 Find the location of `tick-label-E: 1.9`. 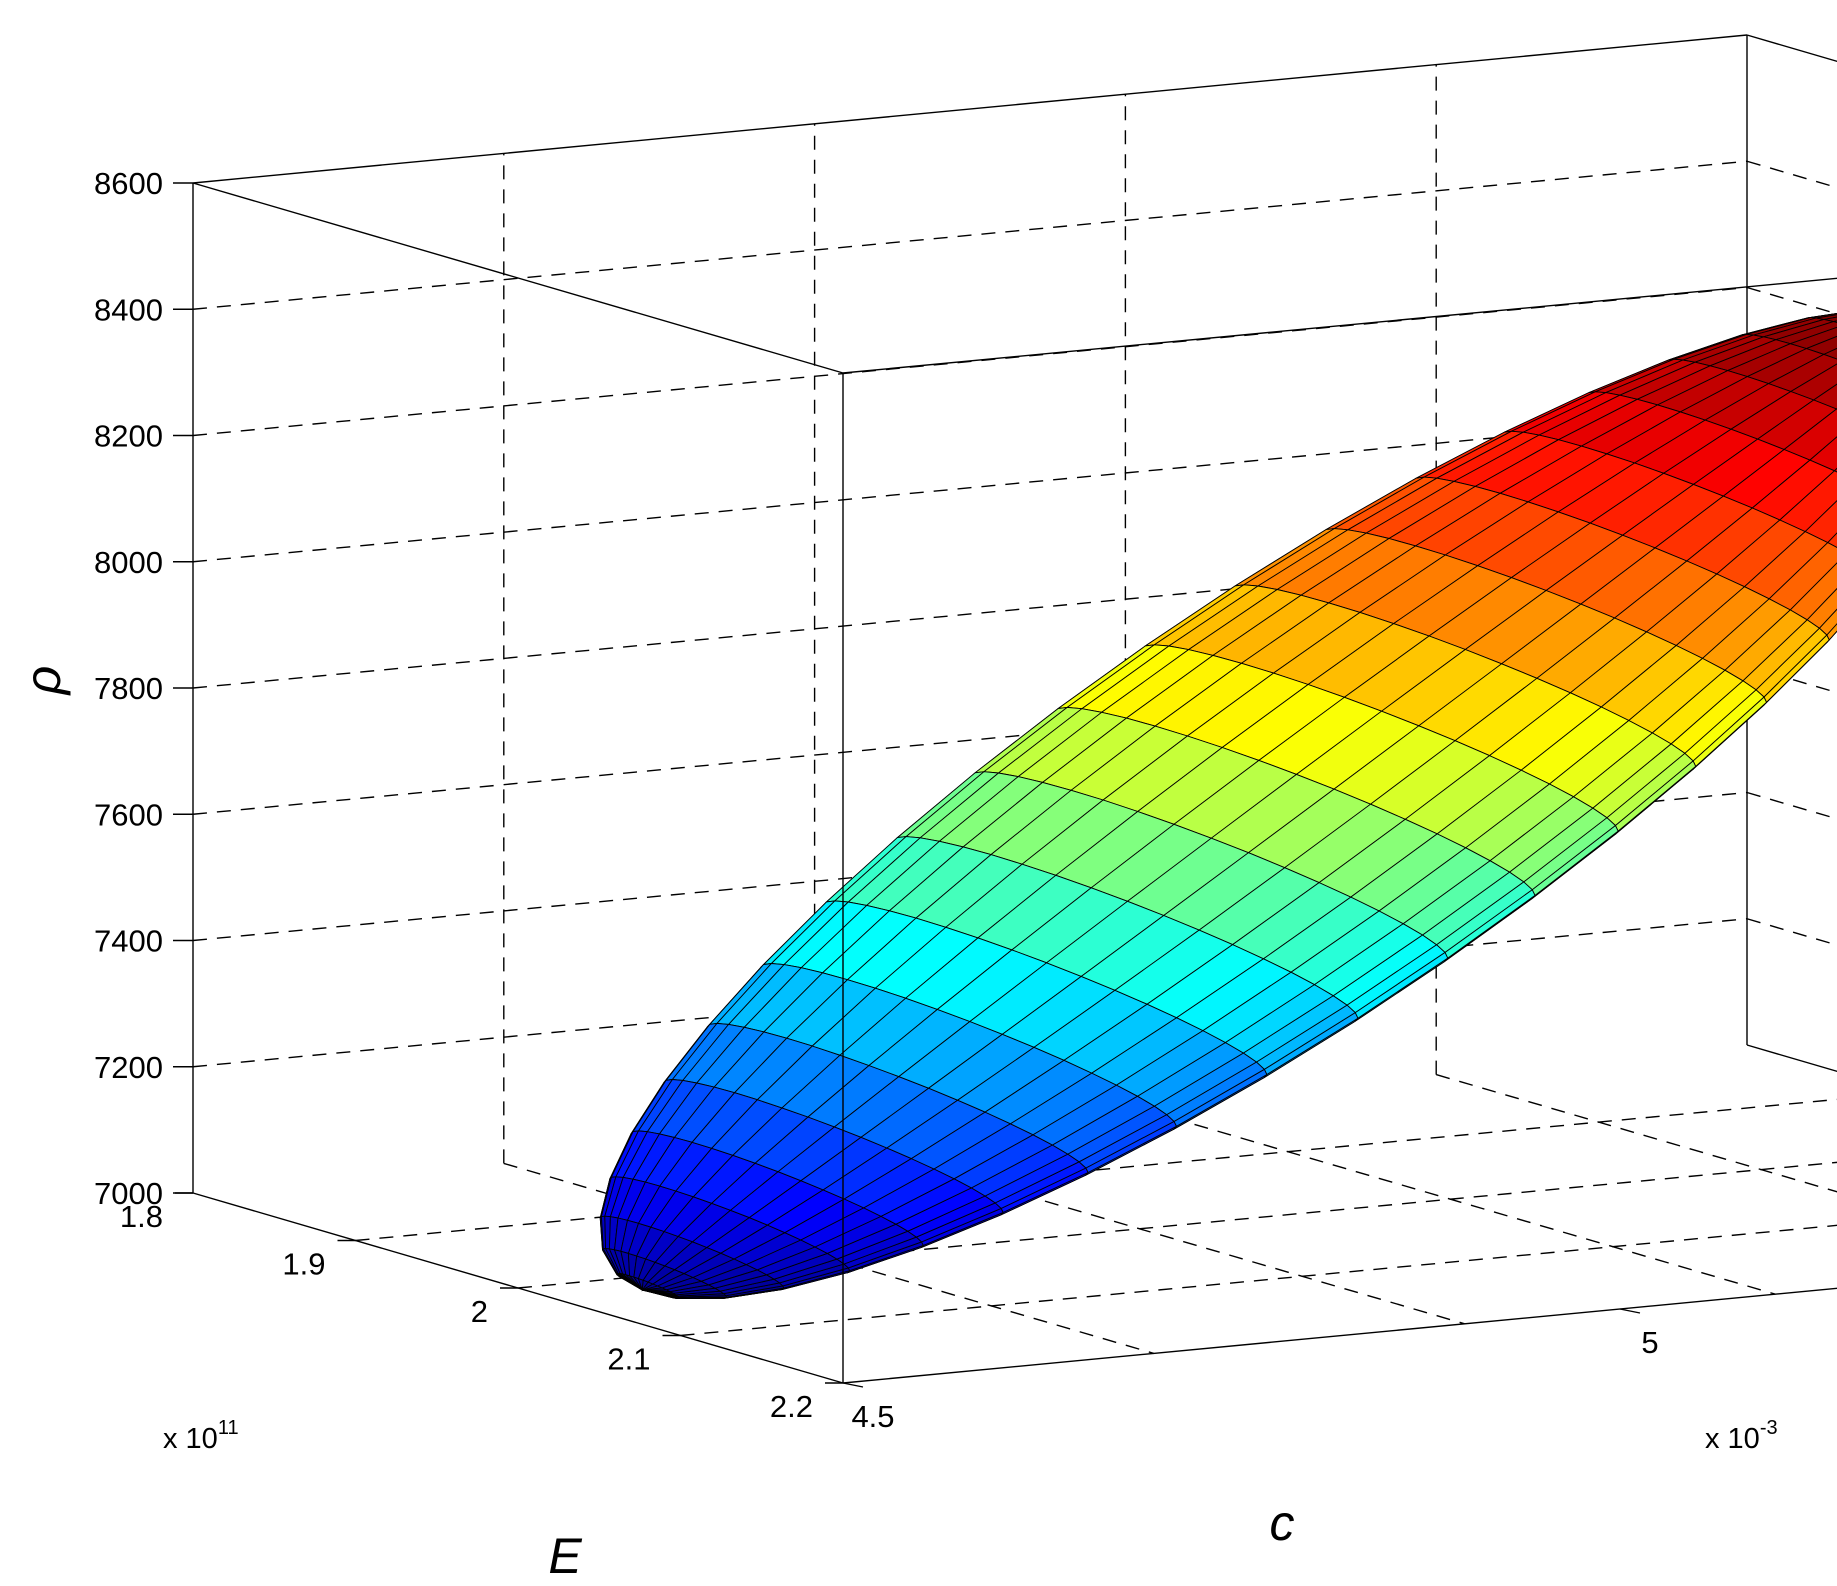

tick-label-E: 1.9 is located at coordinates (303, 1264).